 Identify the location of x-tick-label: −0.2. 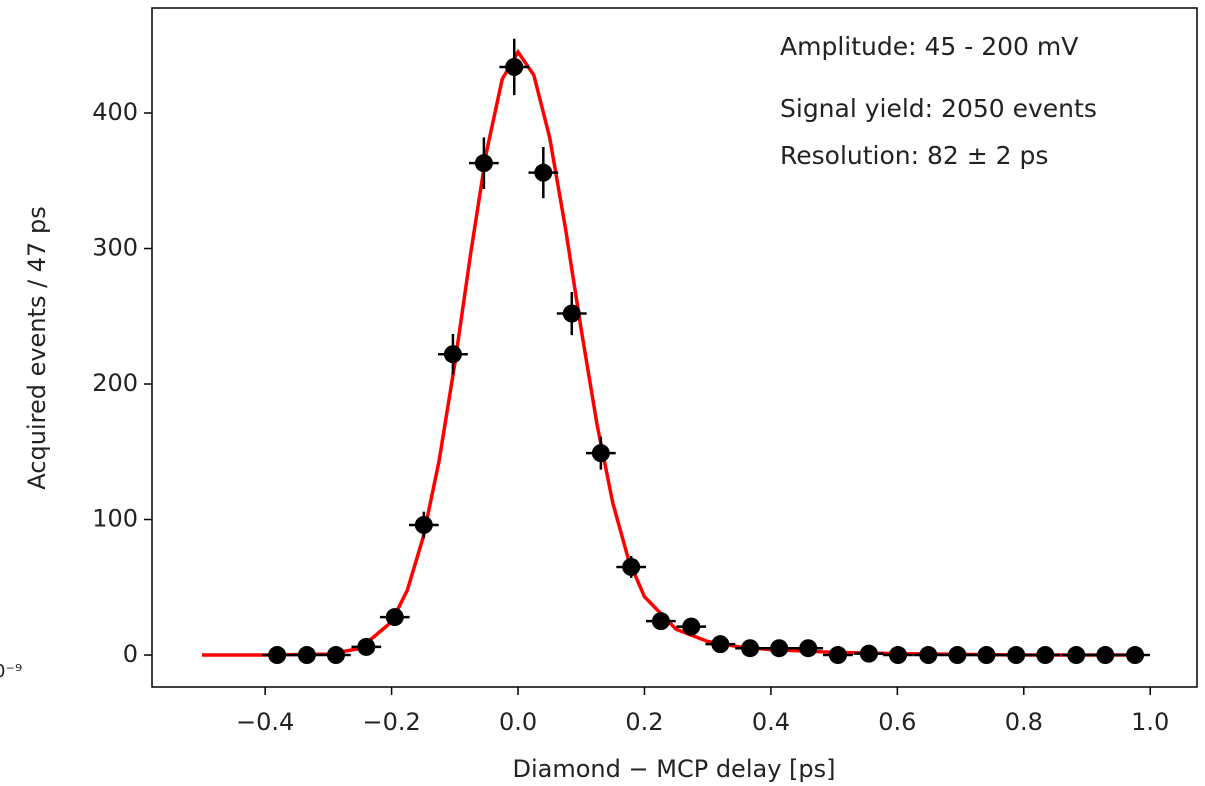
(391, 722).